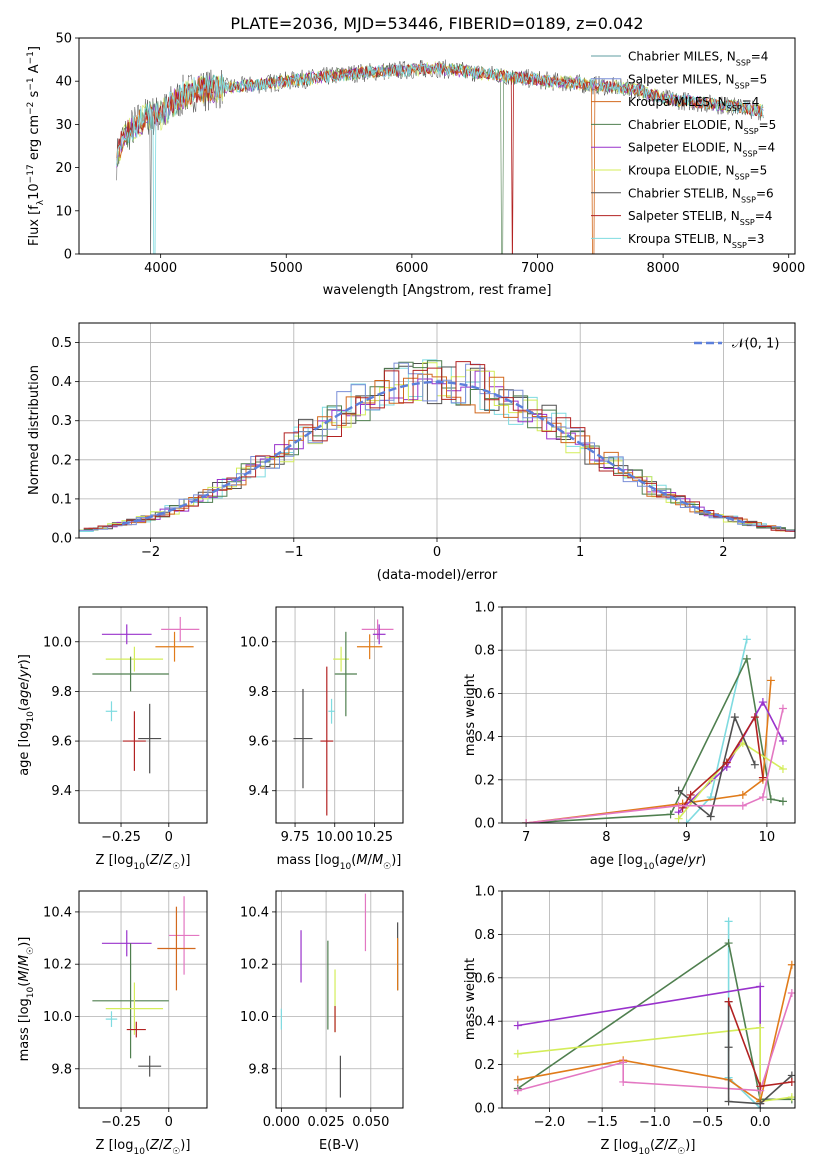 The width and height of the screenshot is (819, 1170). What do you see at coordinates (57, 912) in the screenshot?
I see `y-tick-label: 10.4` at bounding box center [57, 912].